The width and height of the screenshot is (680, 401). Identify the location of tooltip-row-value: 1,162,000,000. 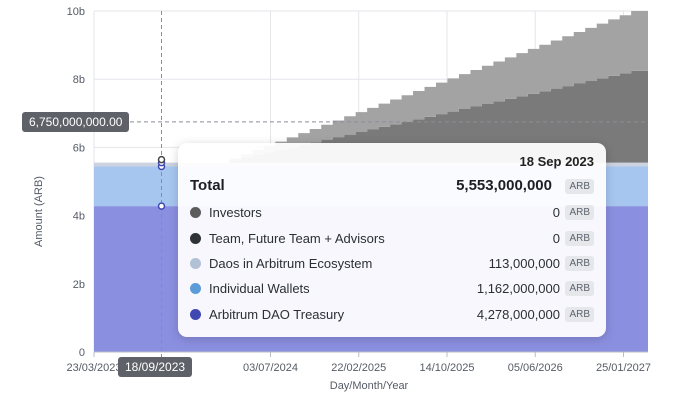
(518, 288).